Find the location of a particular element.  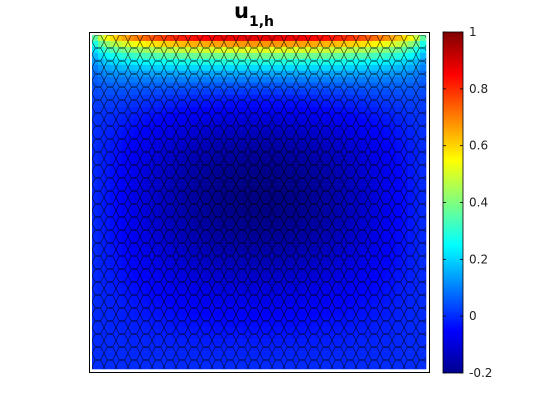

colorbar-ticks: -0.2 0 0.2 0.4 0.6 0.8 1 is located at coordinates (467, 202).